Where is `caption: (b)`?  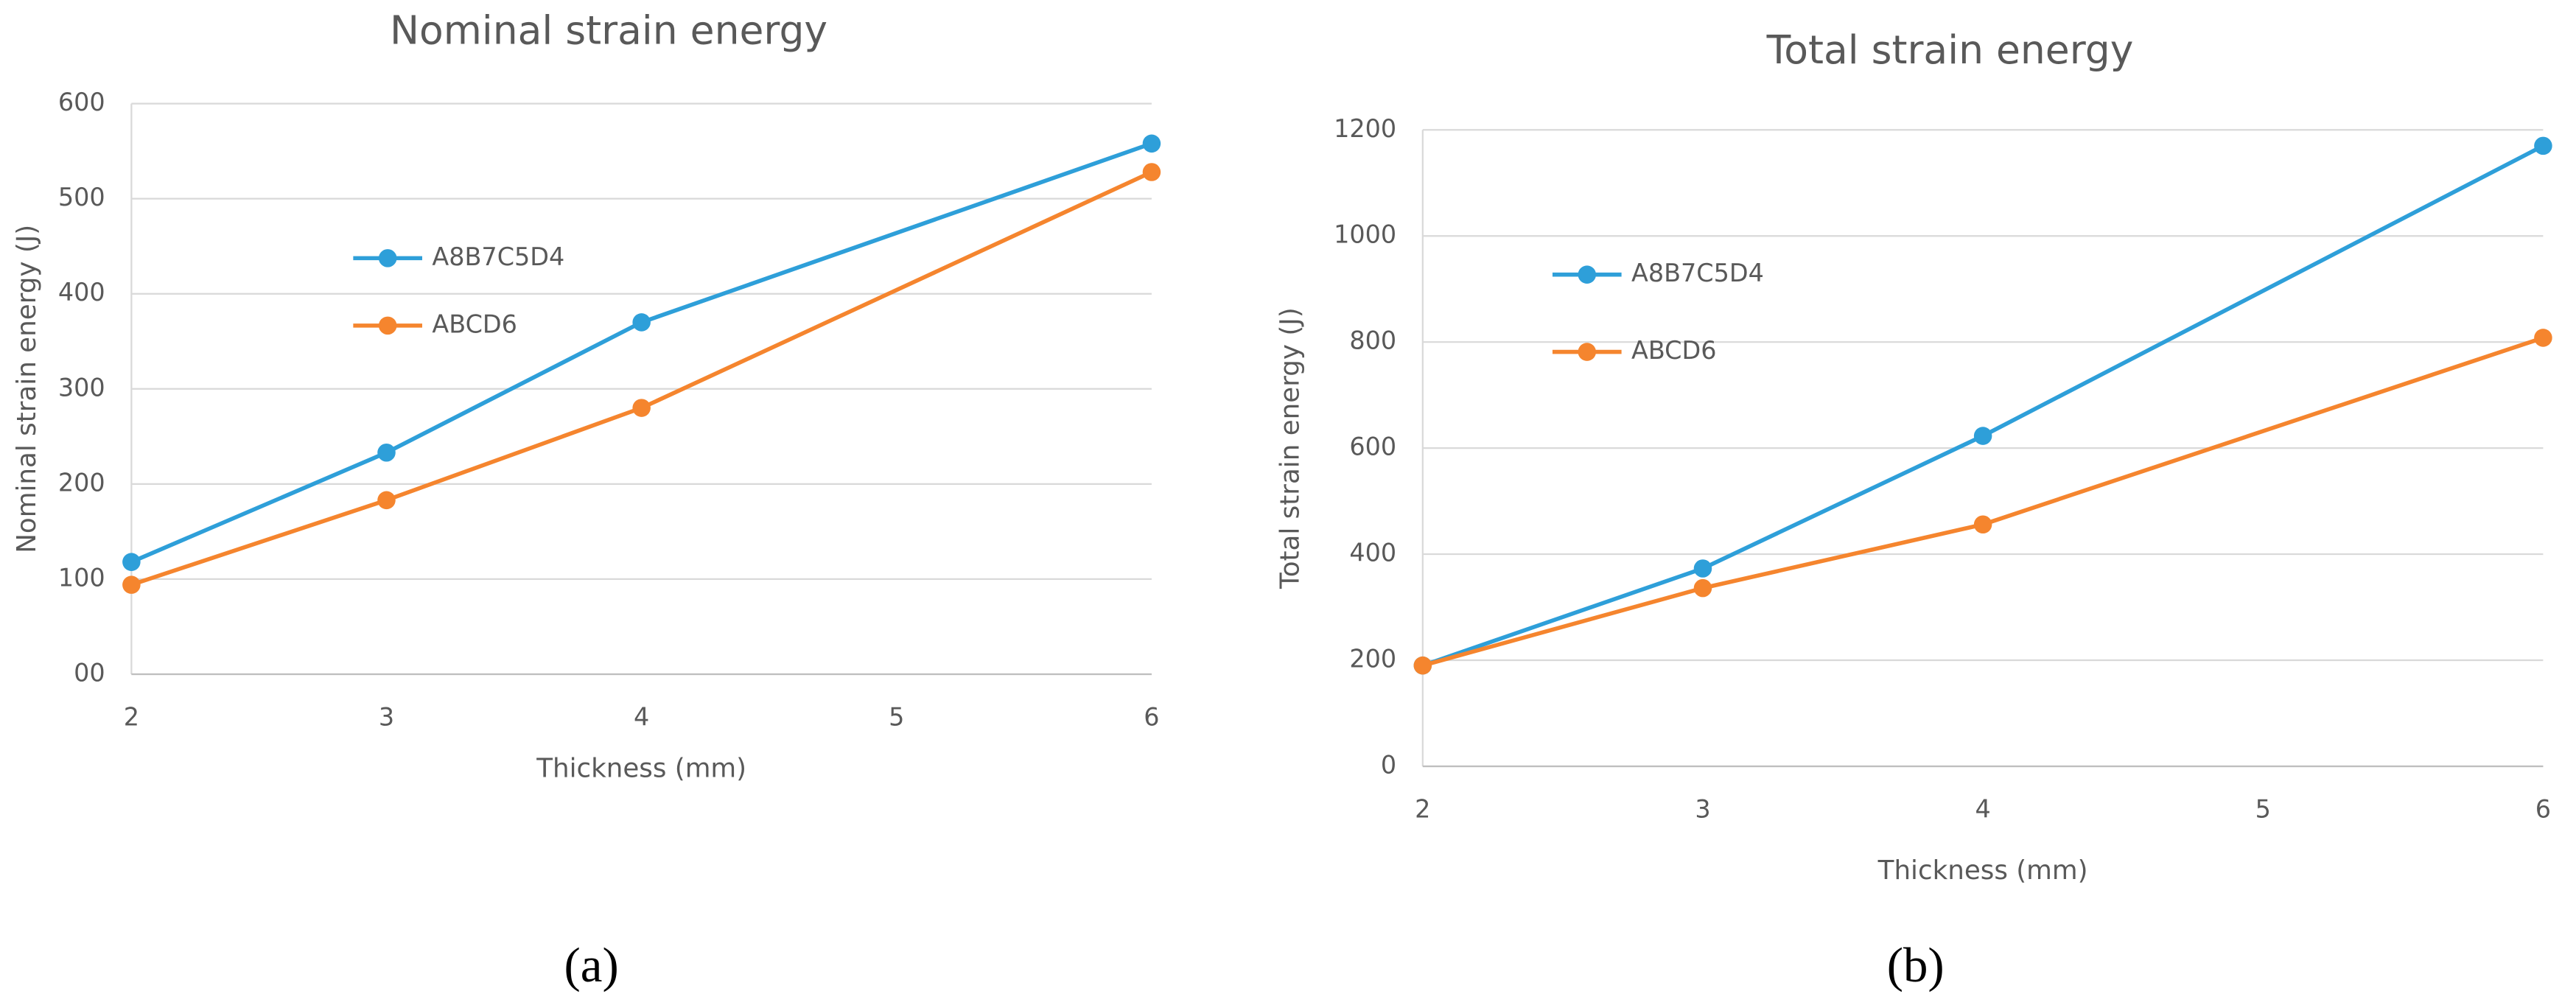
caption: (b) is located at coordinates (1916, 965).